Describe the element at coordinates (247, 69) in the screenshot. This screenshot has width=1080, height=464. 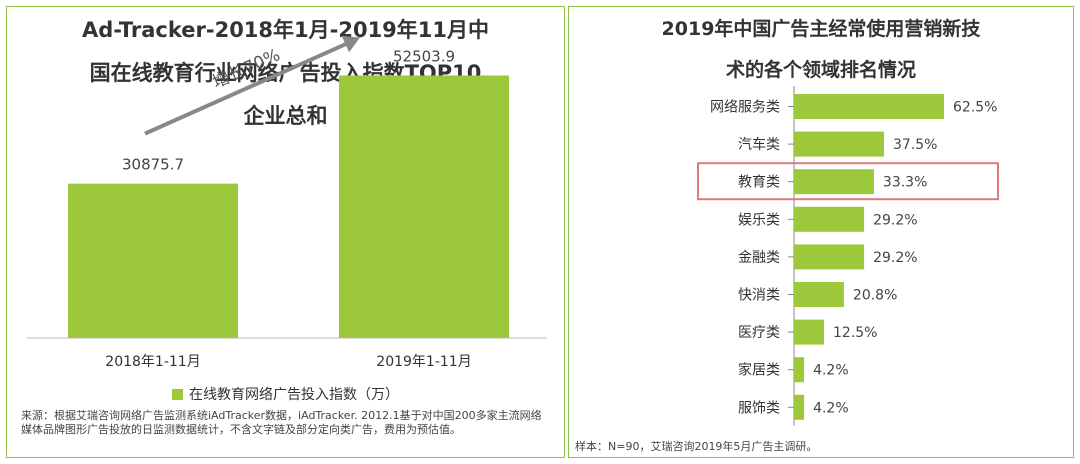
I see `growth-label: 增长70%` at that location.